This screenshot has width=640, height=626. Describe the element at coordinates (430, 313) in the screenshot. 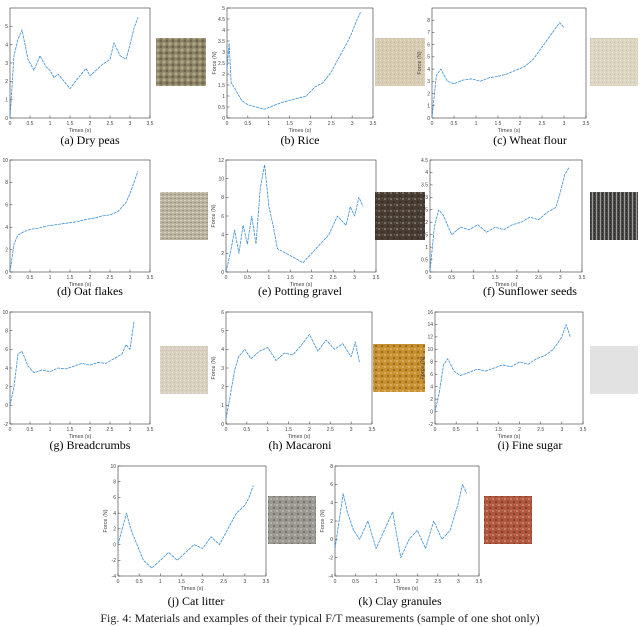

I see `y-tick-label: 16` at that location.